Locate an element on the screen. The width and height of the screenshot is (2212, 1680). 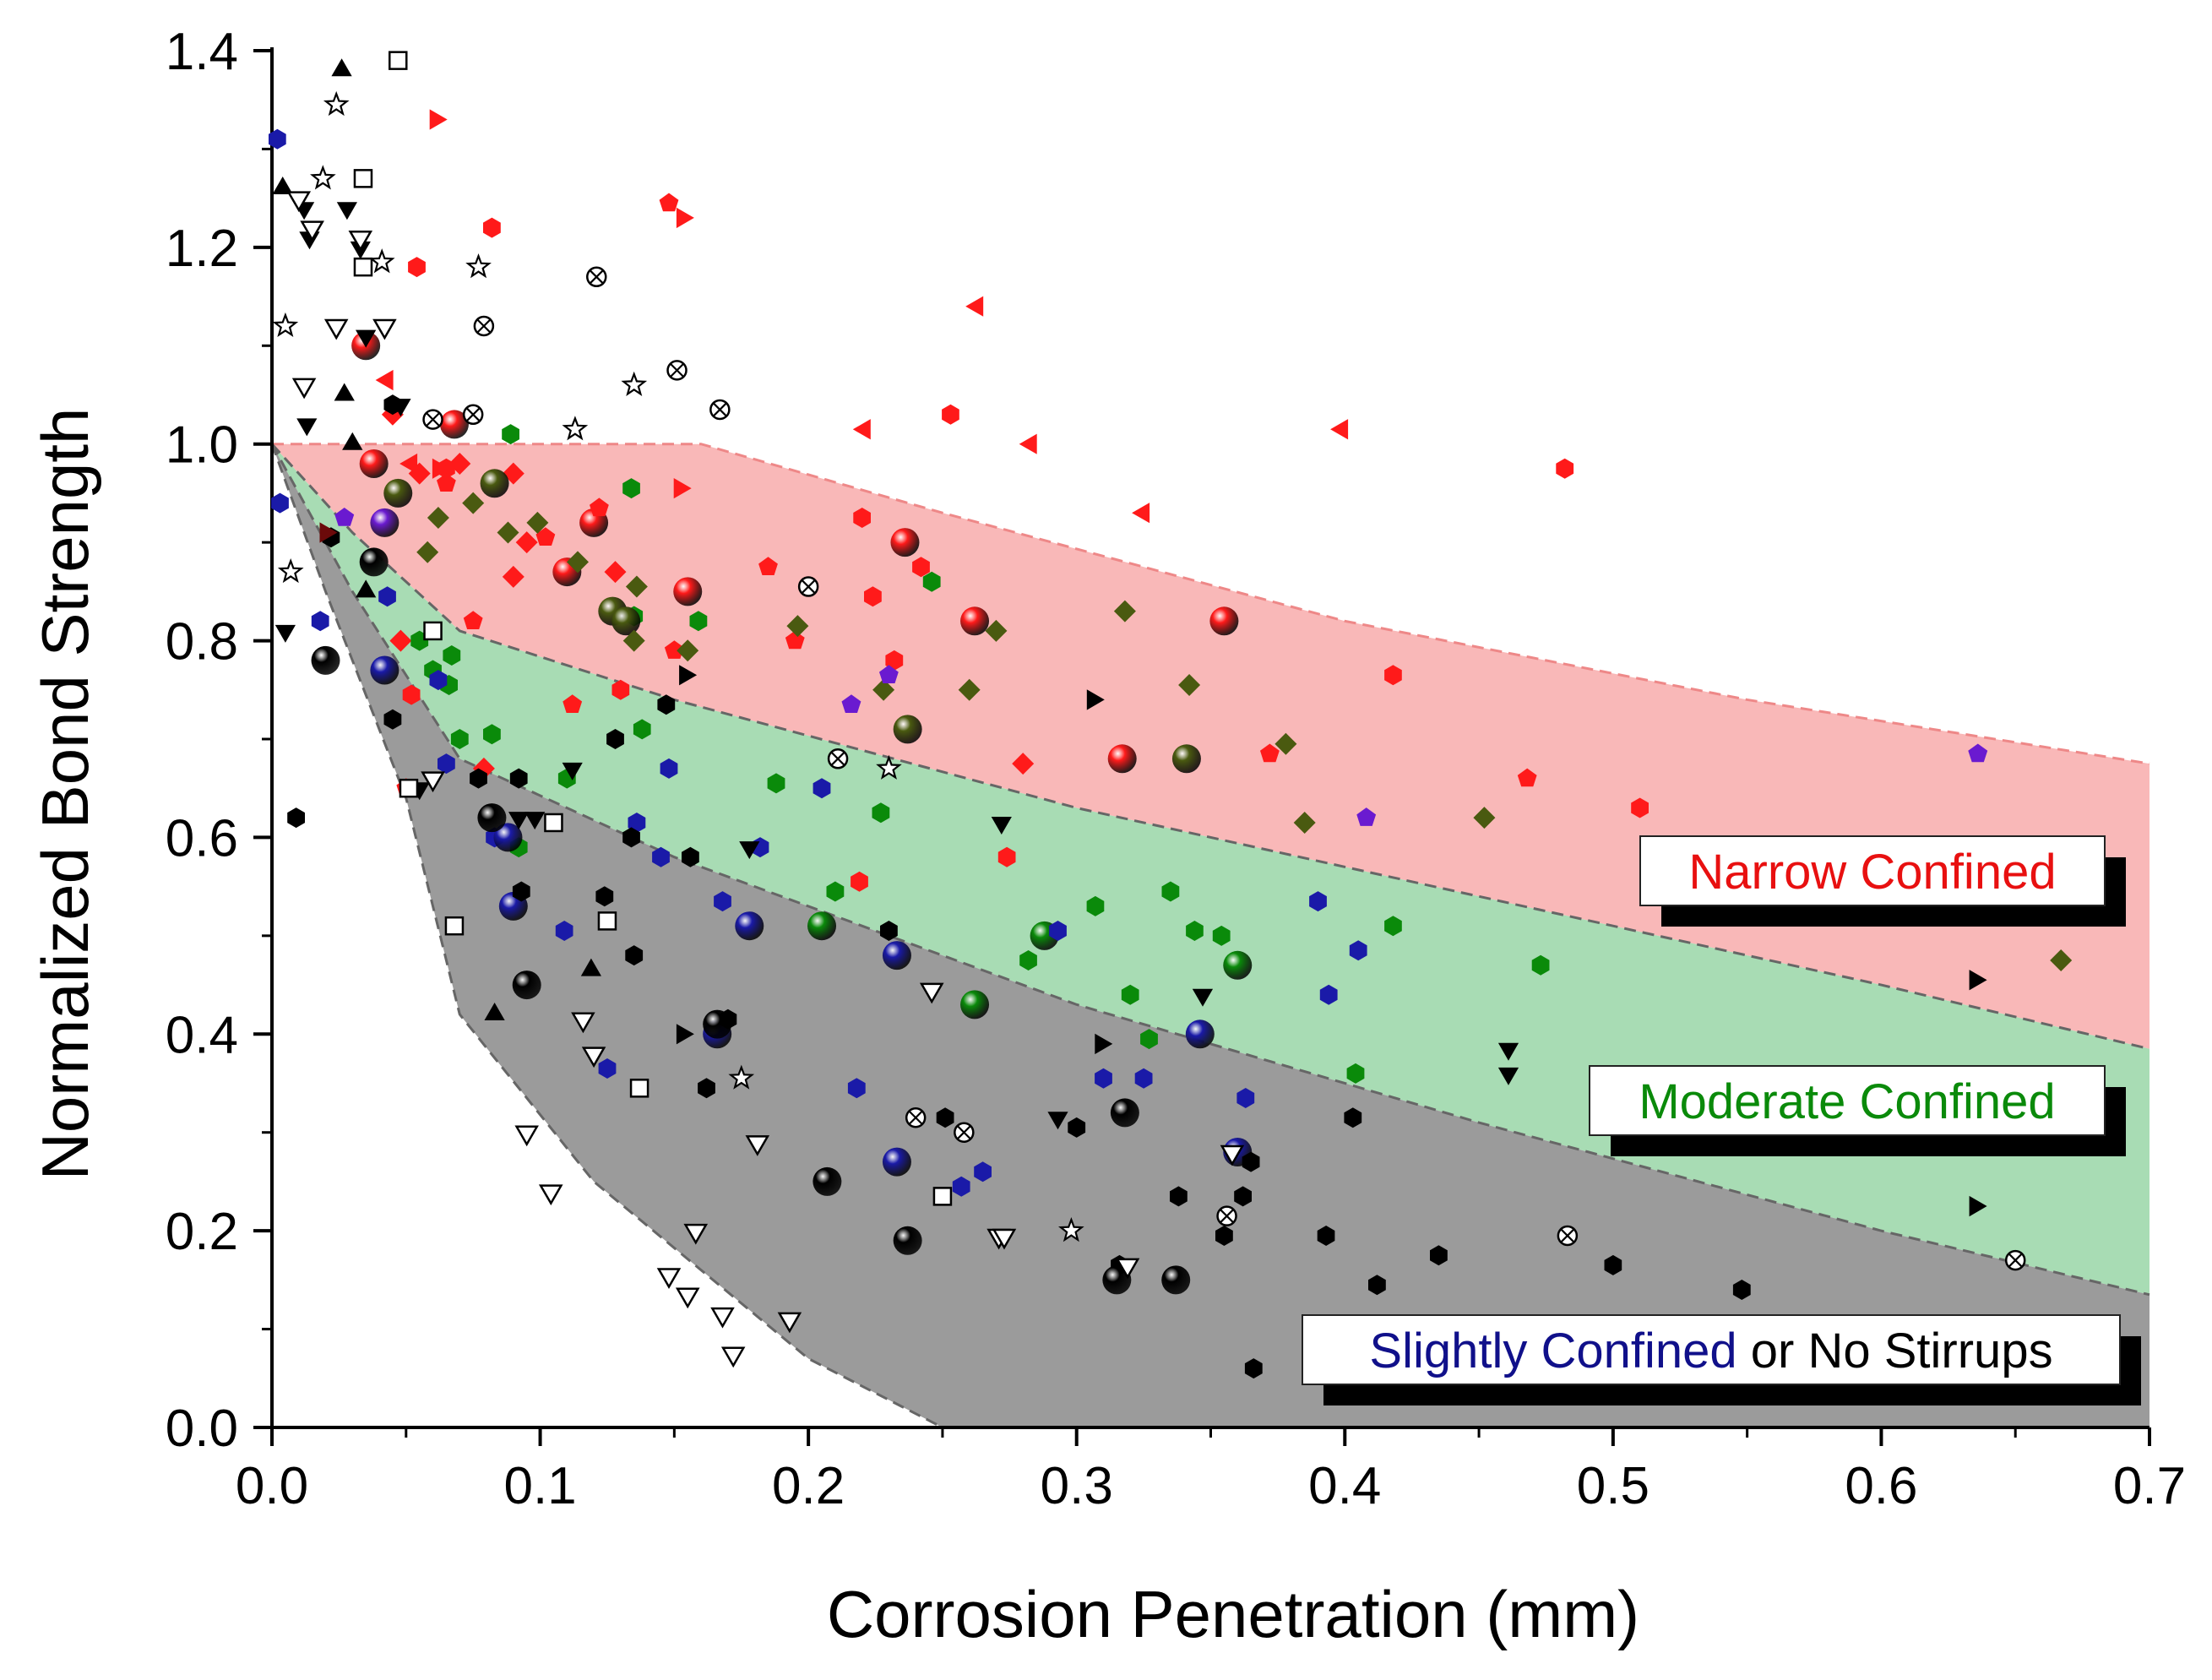
x-axis-title: Corrosion Penetration (mm) is located at coordinates (1233, 1614).